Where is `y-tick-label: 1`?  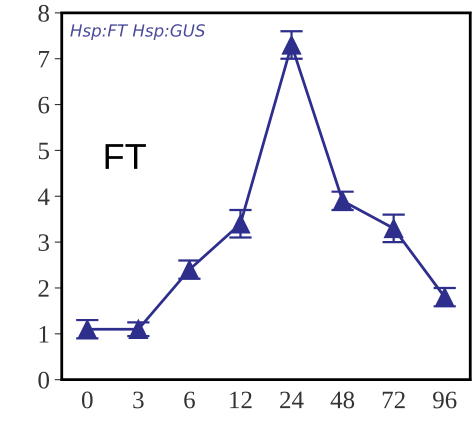 y-tick-label: 1 is located at coordinates (44, 334).